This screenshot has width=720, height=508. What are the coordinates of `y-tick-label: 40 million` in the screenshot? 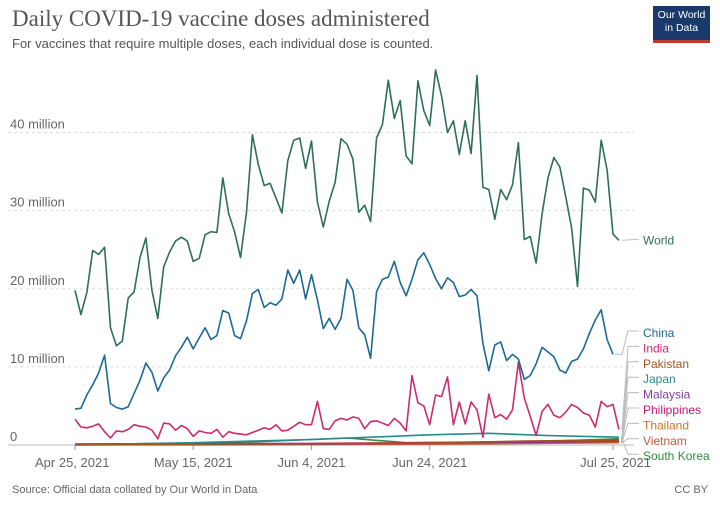 It's located at (37, 124).